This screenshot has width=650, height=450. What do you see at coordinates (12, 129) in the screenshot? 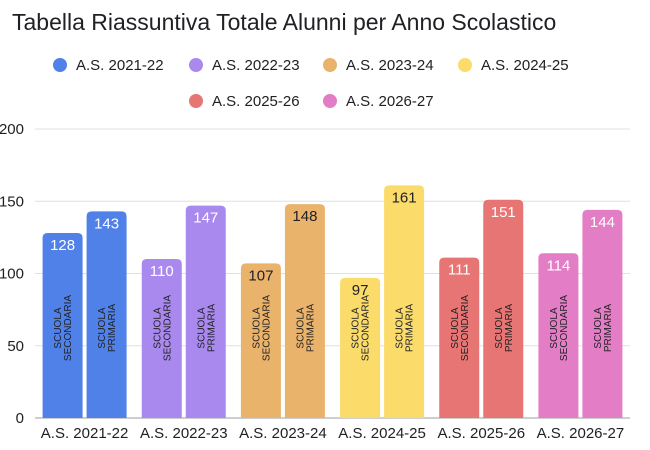
I see `y-tick-label: 200` at bounding box center [12, 129].